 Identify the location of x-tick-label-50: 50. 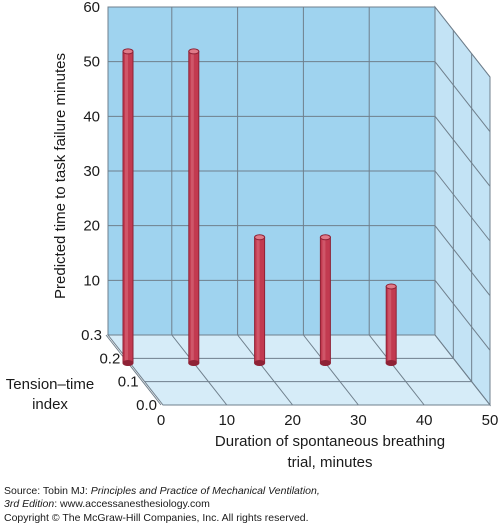
(490, 420).